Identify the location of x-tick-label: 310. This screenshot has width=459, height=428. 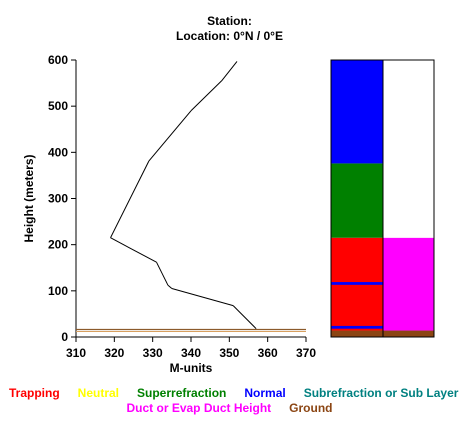
(76, 353).